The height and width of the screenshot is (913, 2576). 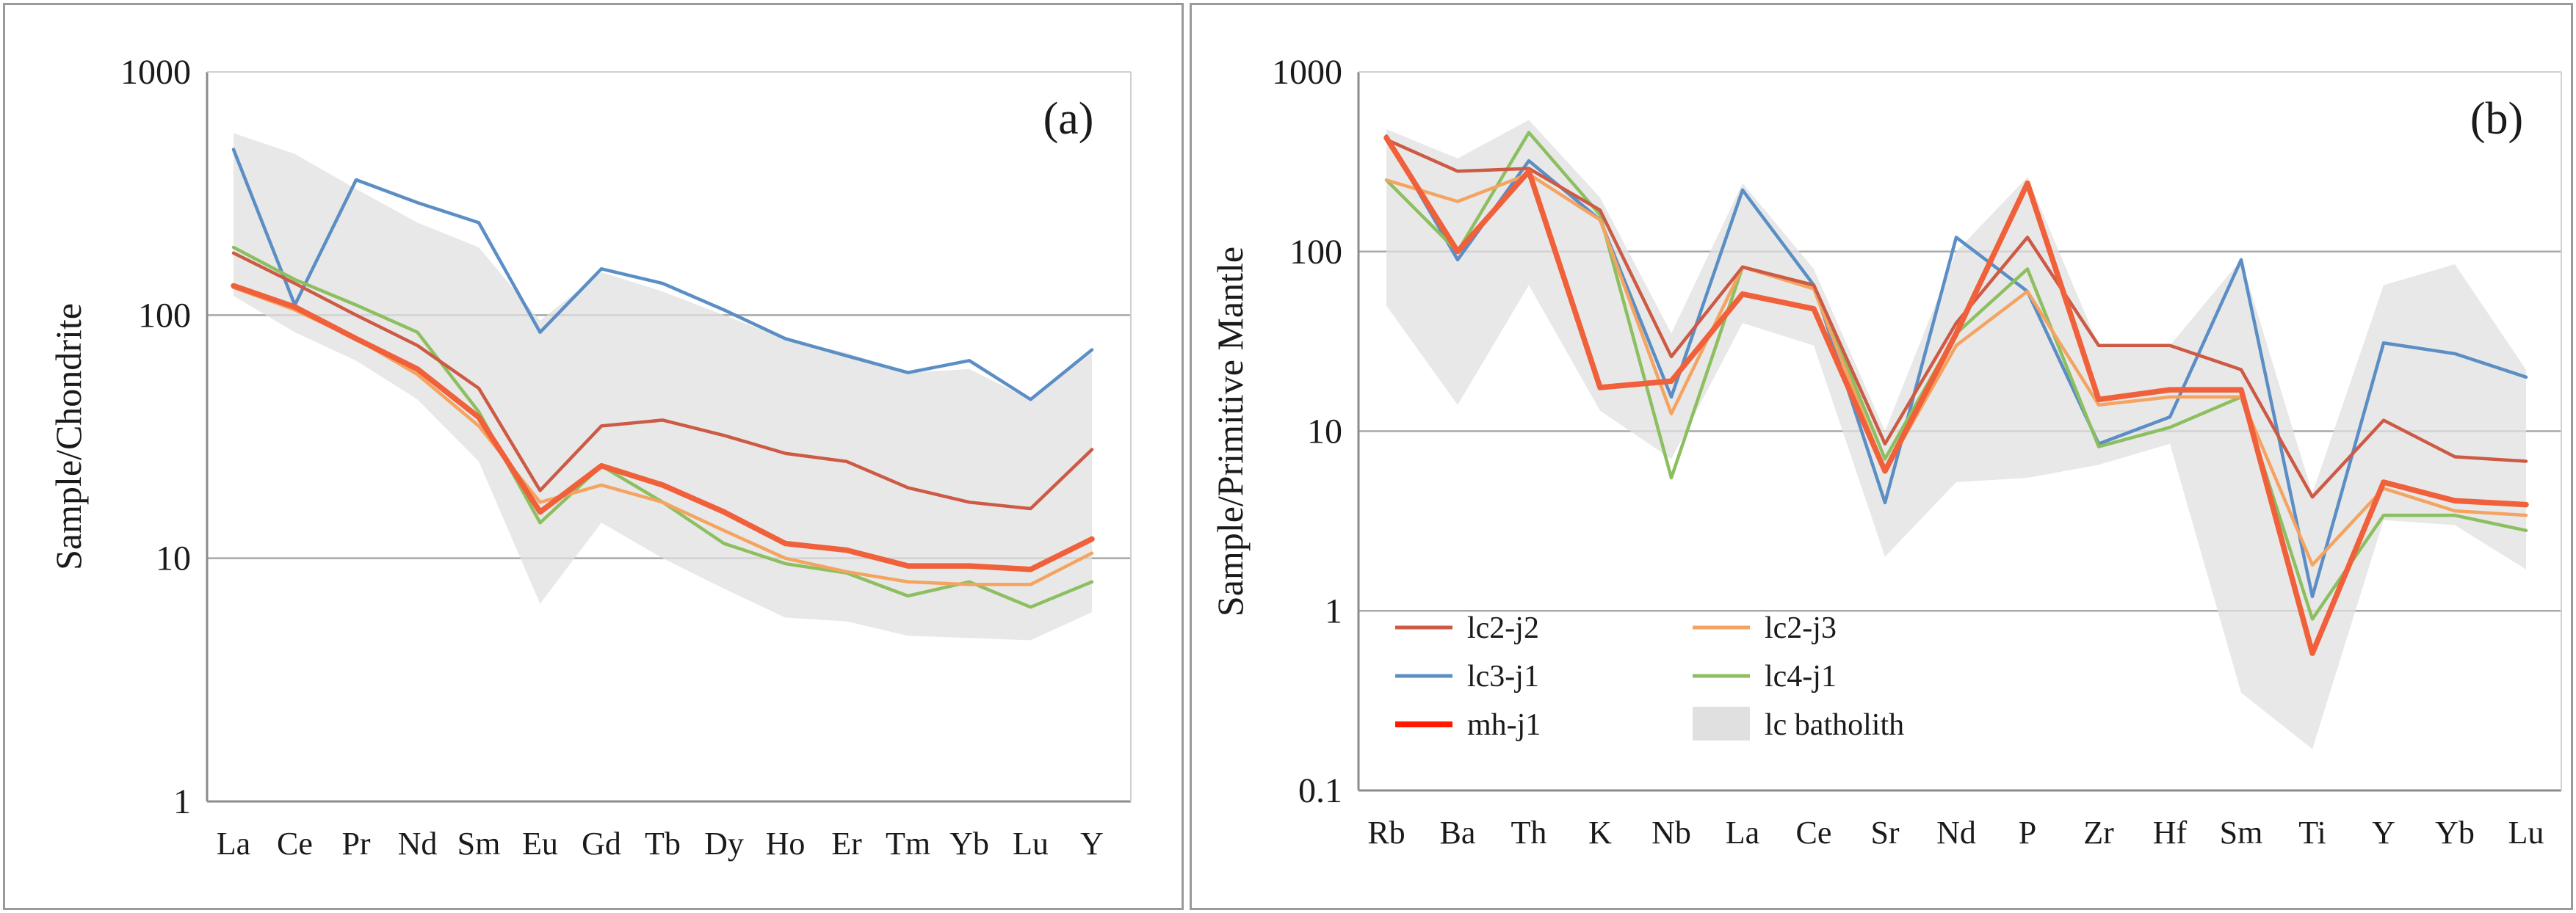 I want to click on legend-label: lc4-j1, so click(x=1801, y=677).